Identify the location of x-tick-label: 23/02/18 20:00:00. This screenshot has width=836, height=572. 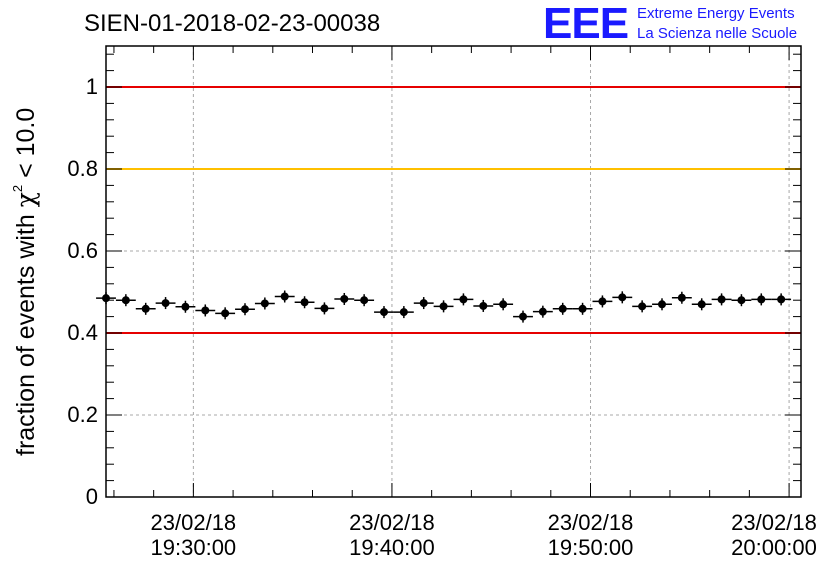
(774, 535).